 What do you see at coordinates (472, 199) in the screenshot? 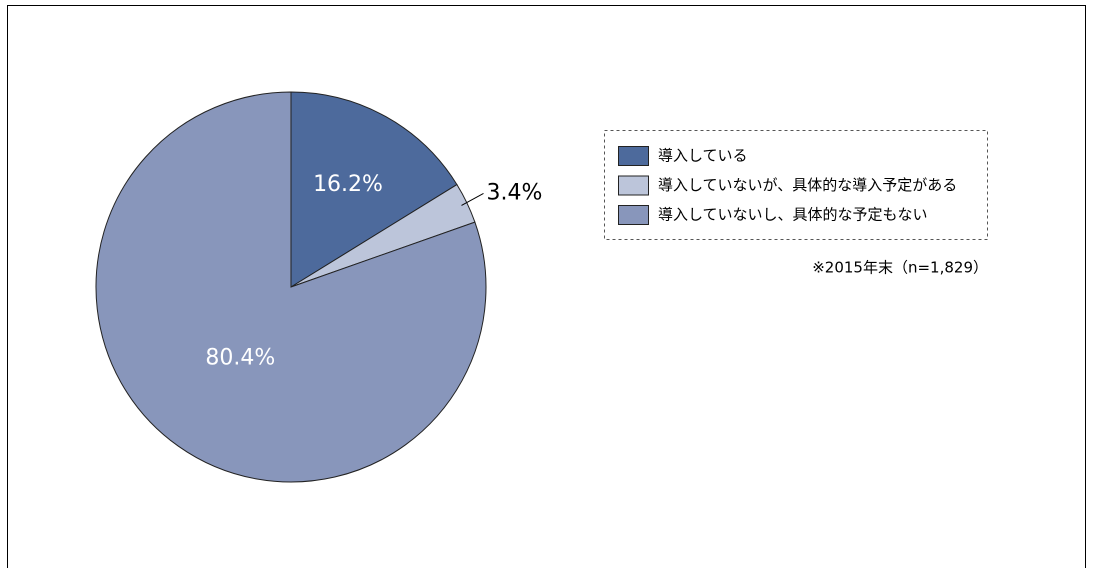
I see `leader-line` at bounding box center [472, 199].